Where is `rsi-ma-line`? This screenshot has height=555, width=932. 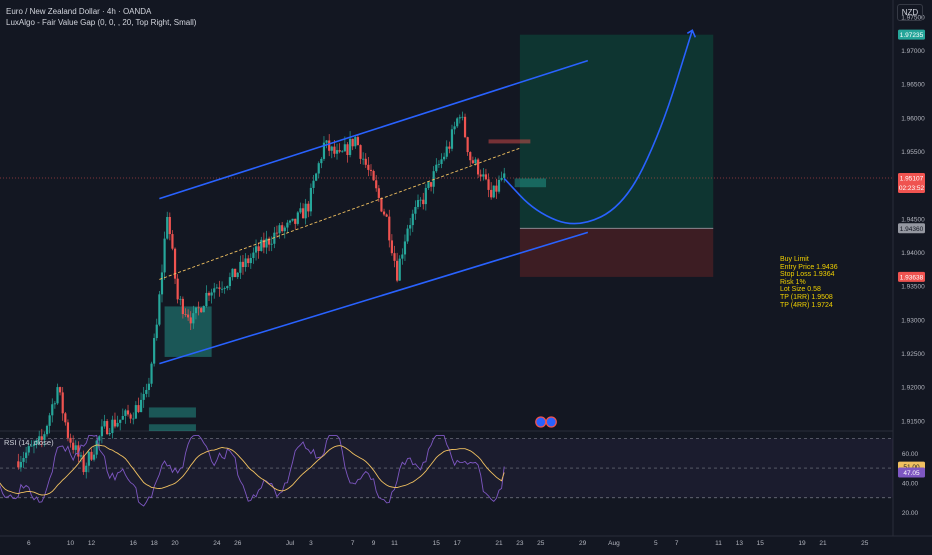 rsi-ma-line is located at coordinates (252, 470).